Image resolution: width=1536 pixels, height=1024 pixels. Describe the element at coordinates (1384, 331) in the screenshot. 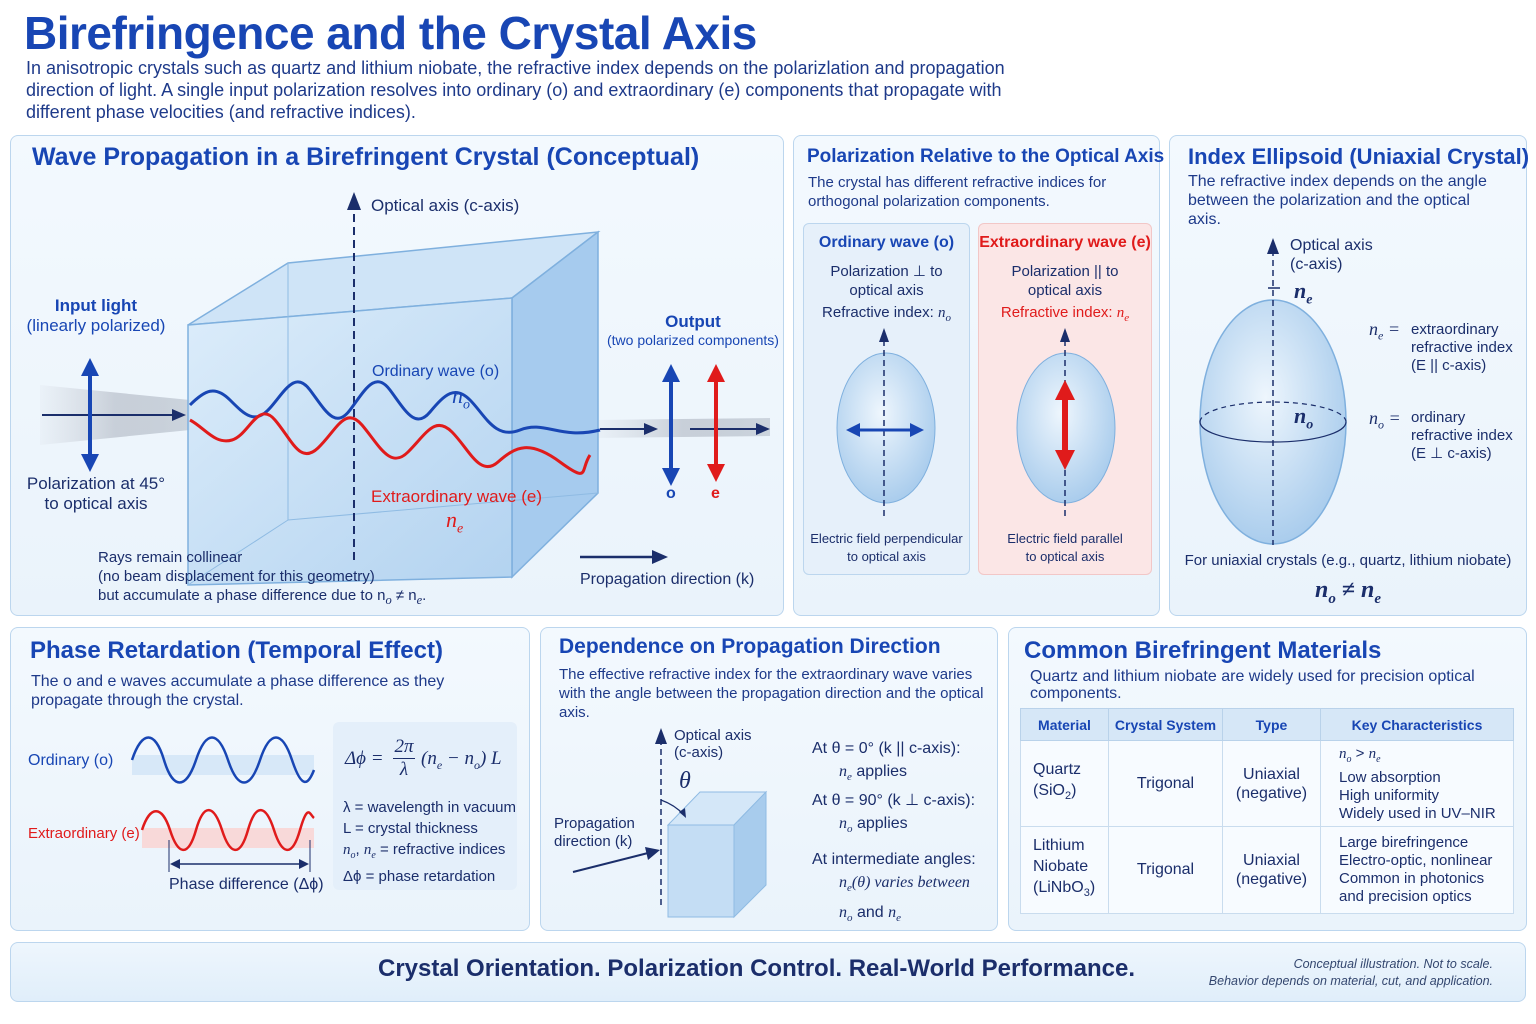

I see `ne-def-symbol: ne =` at that location.